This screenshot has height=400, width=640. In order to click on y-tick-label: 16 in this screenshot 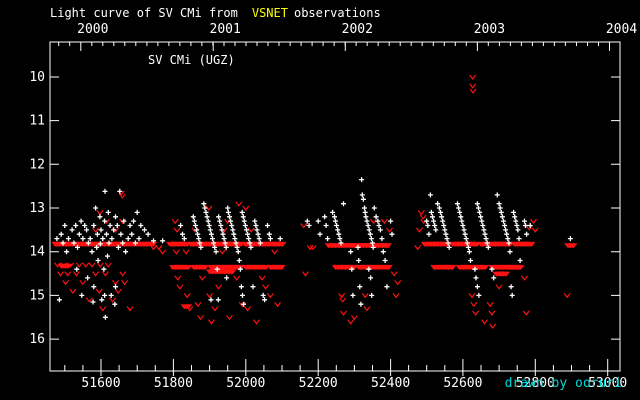, I will do `click(37, 339)`.